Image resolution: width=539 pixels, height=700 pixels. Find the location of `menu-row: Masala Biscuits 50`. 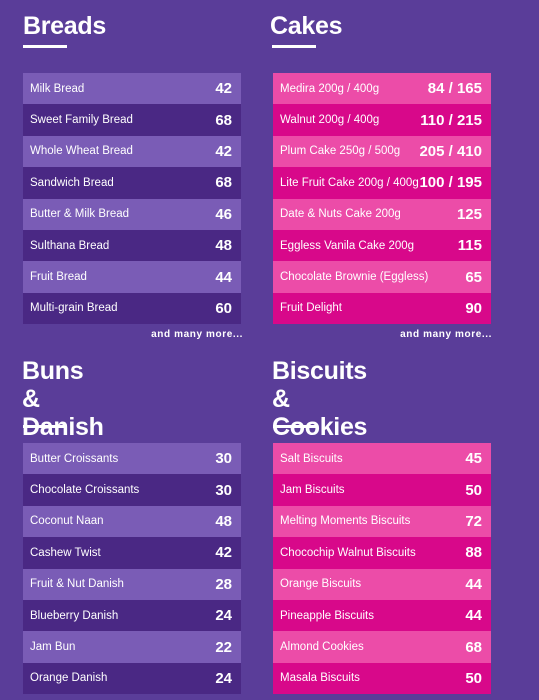

menu-row: Masala Biscuits 50 is located at coordinates (382, 678).